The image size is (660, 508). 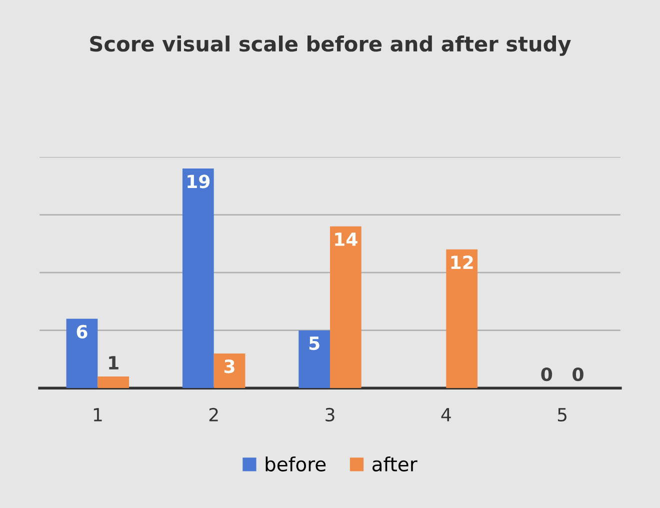 What do you see at coordinates (213, 415) in the screenshot?
I see `x-tick-label: 2` at bounding box center [213, 415].